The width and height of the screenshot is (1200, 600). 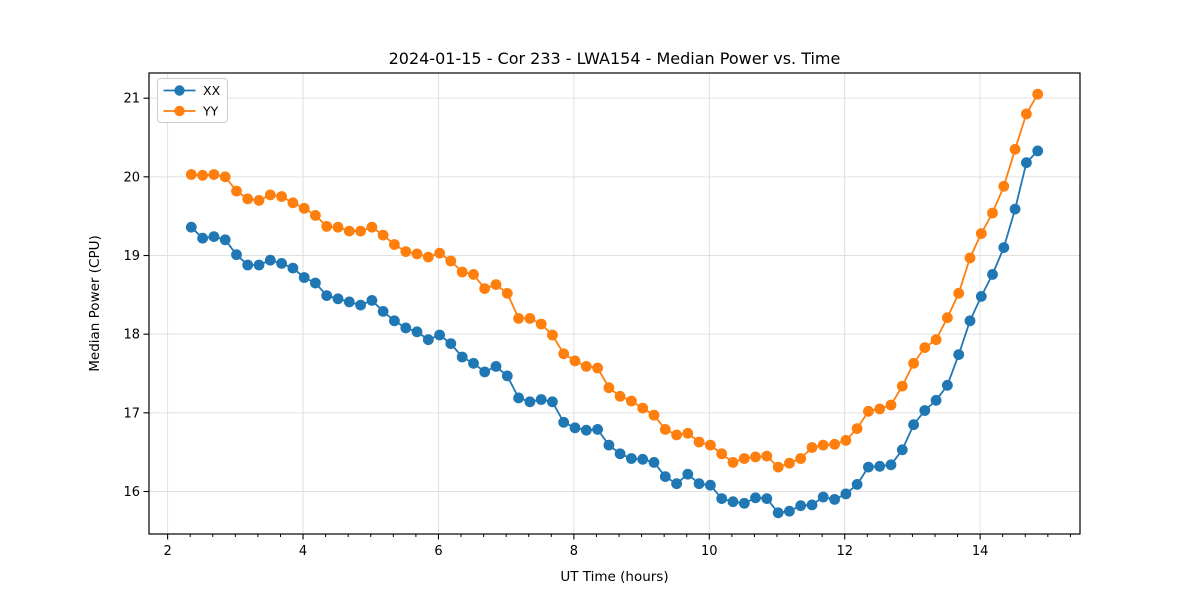 I want to click on x-tick-label: 4, so click(x=303, y=551).